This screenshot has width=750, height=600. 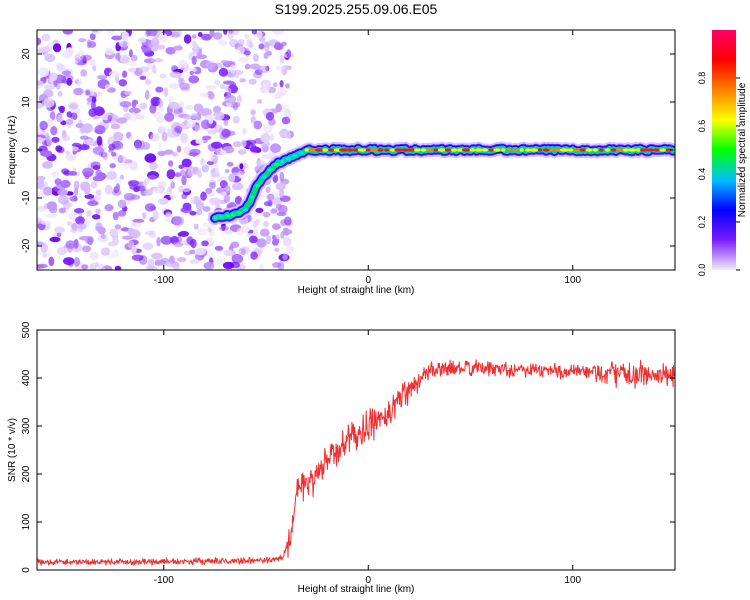 What do you see at coordinates (26, 245) in the screenshot?
I see `spectrogram-y-tick-label: -20` at bounding box center [26, 245].